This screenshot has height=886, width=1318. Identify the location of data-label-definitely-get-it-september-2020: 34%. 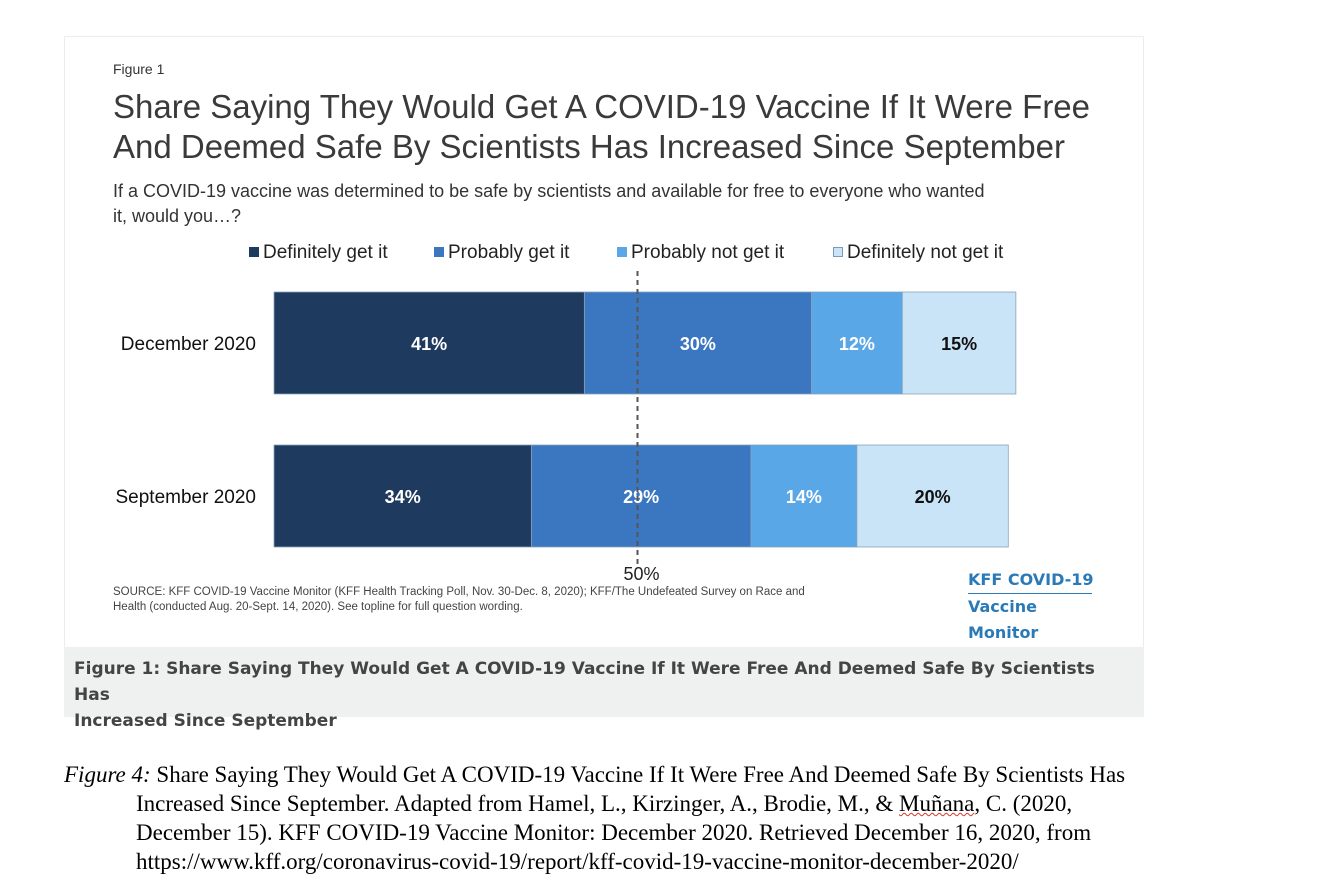
(403, 497).